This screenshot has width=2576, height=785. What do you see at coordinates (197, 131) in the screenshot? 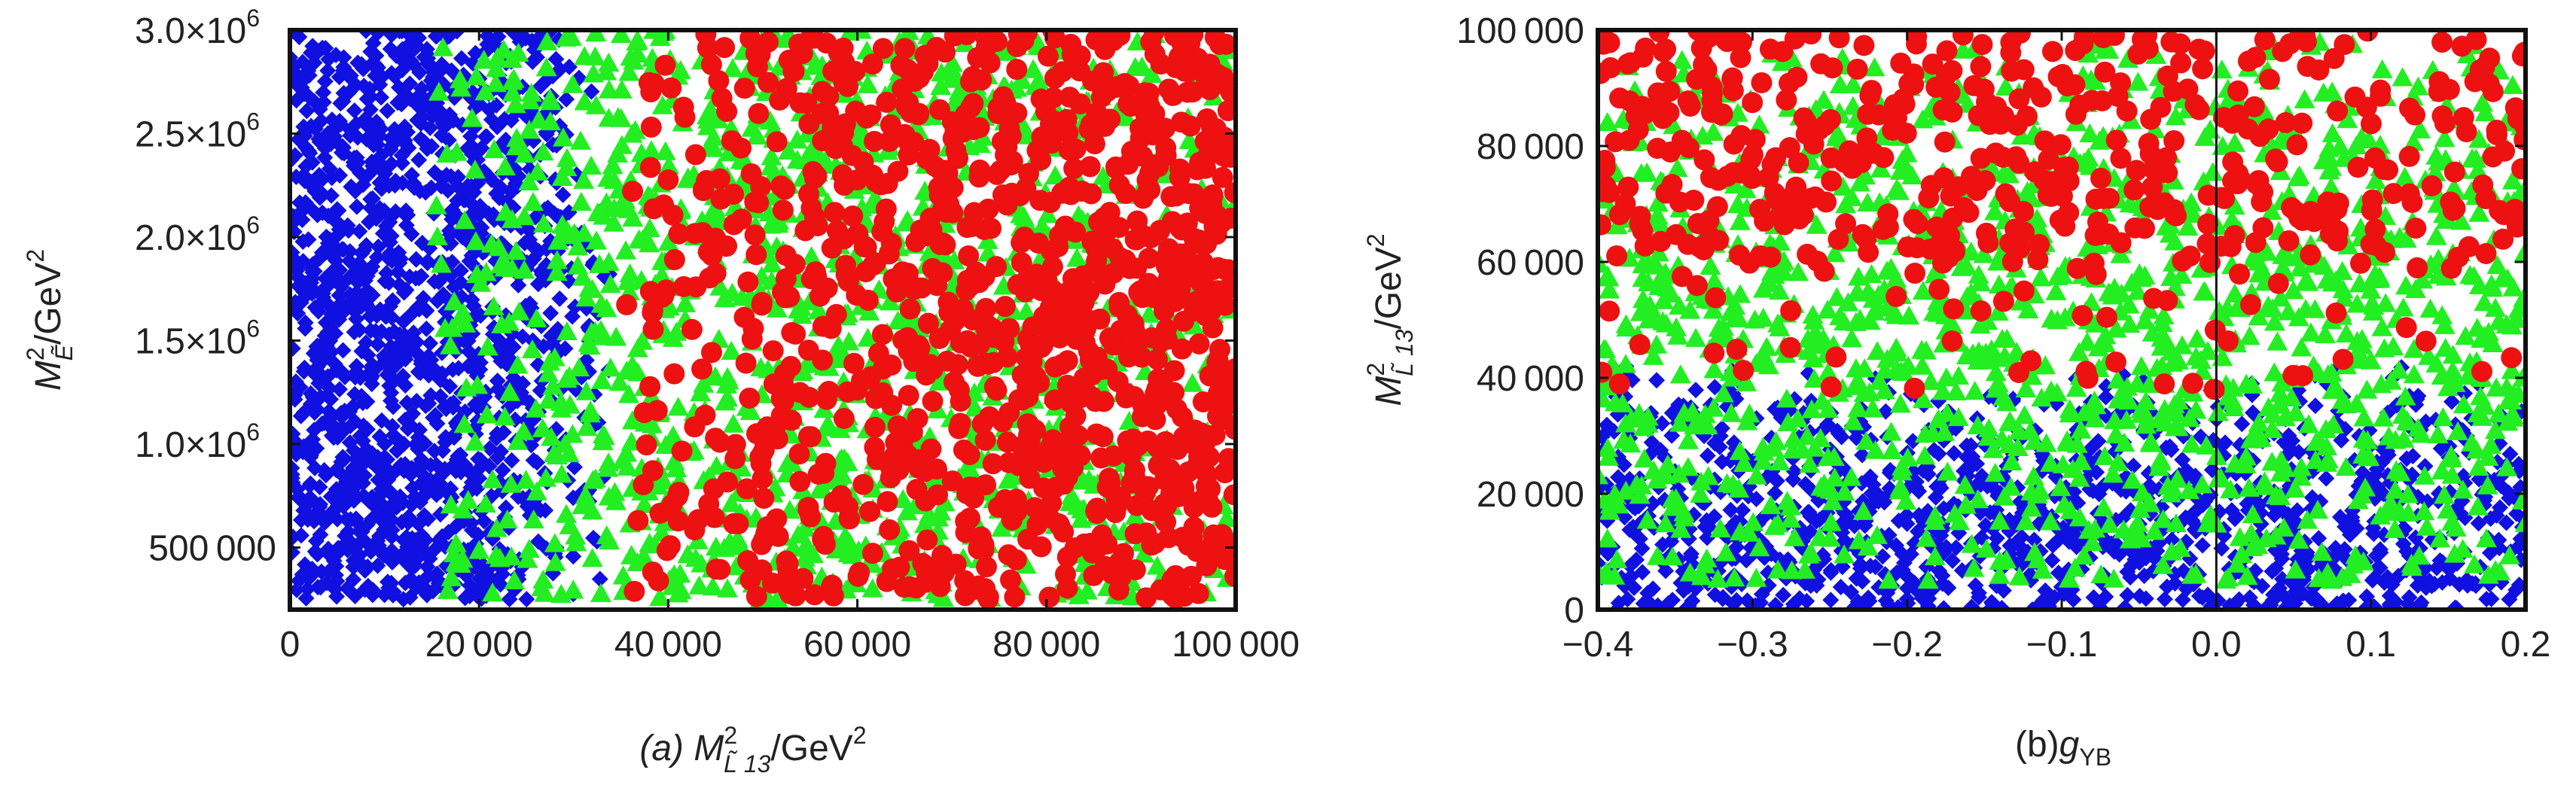
I see `y-tick-label: 2.5×10⁶` at bounding box center [197, 131].